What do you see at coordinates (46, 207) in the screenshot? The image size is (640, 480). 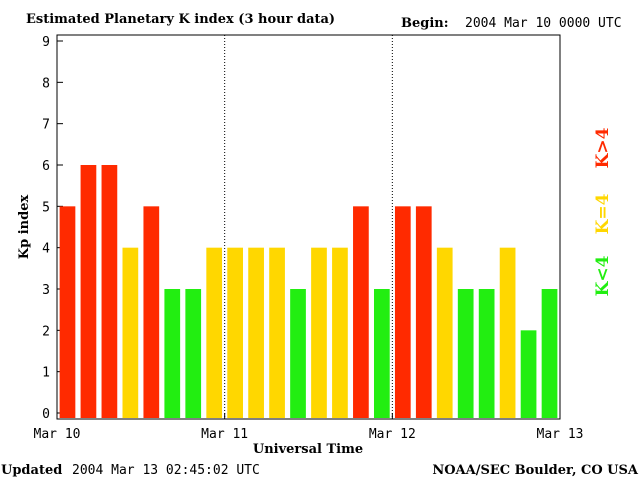 I see `y-tick-label: 5` at bounding box center [46, 207].